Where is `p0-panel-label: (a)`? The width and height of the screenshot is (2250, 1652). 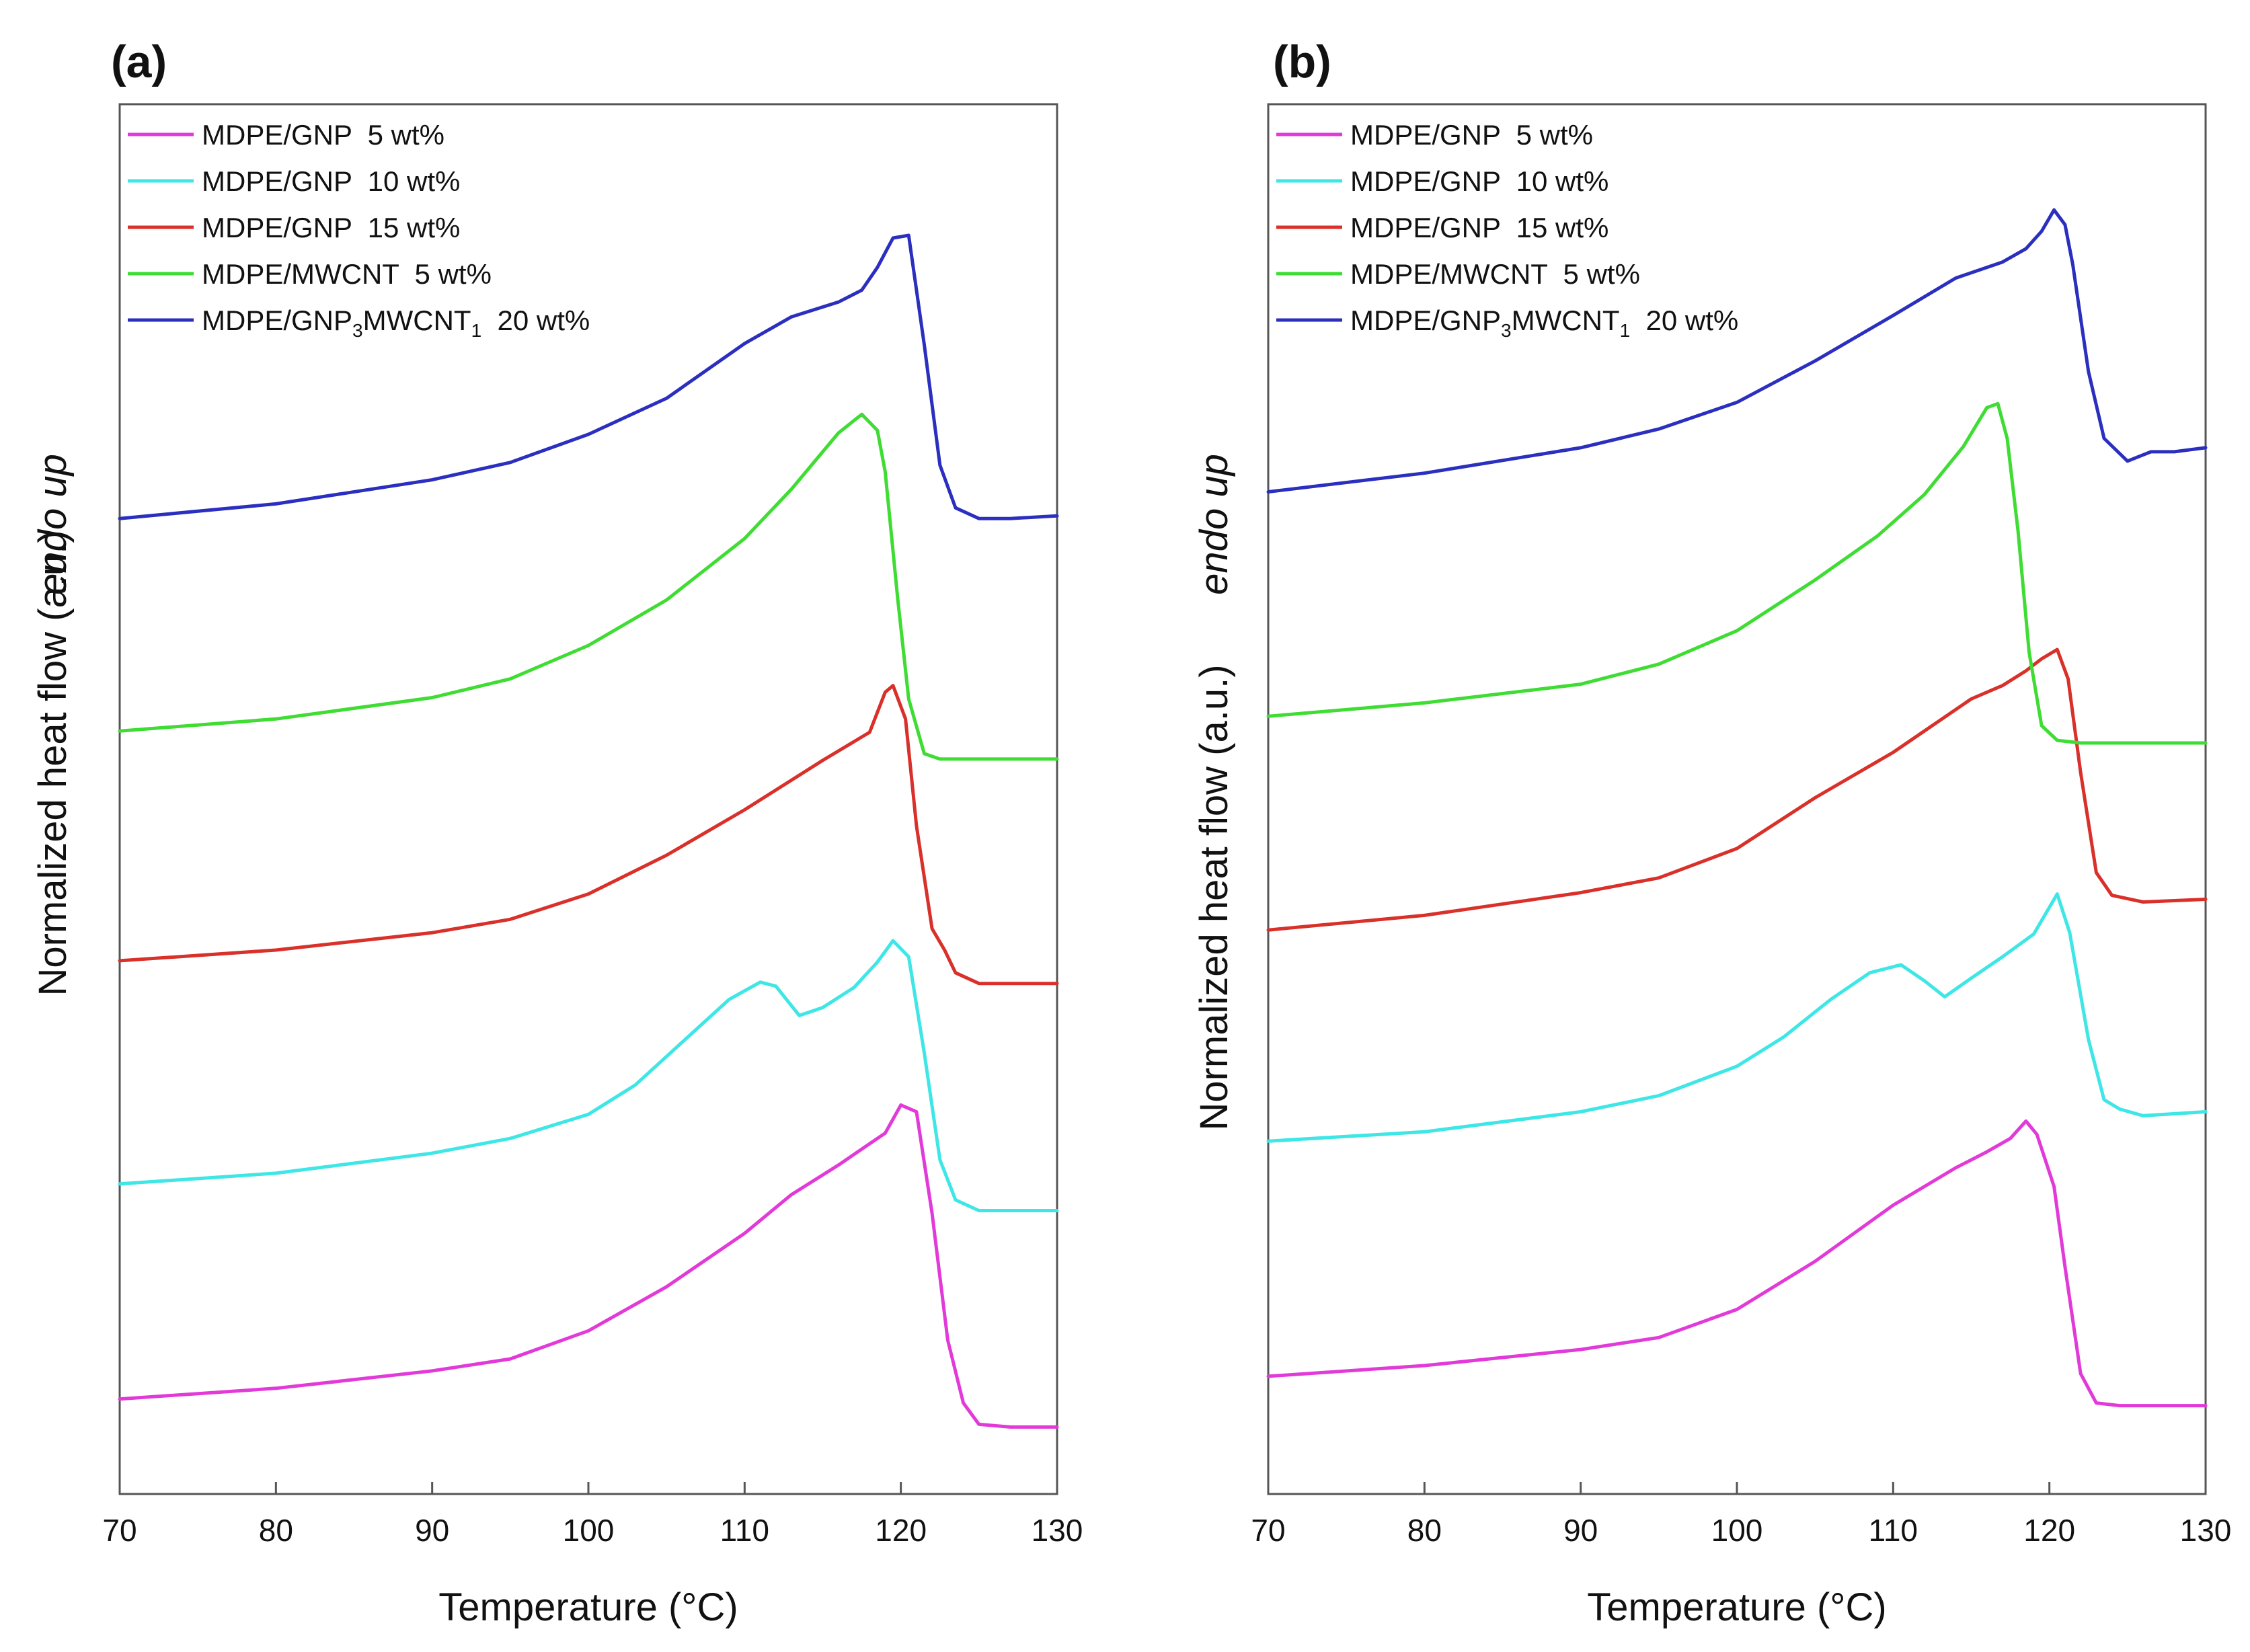
p0-panel-label: (a) is located at coordinates (139, 62).